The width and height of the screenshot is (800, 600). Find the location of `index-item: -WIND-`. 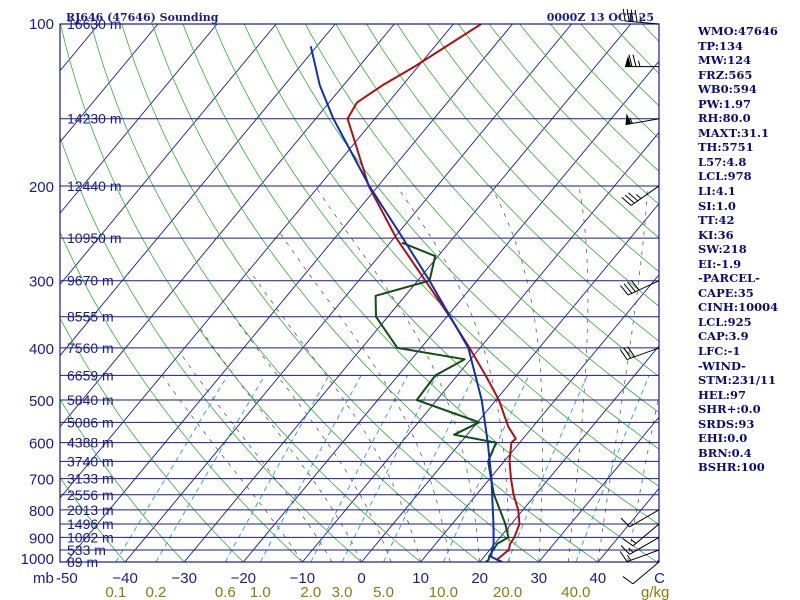

index-item: -WIND- is located at coordinates (722, 365).